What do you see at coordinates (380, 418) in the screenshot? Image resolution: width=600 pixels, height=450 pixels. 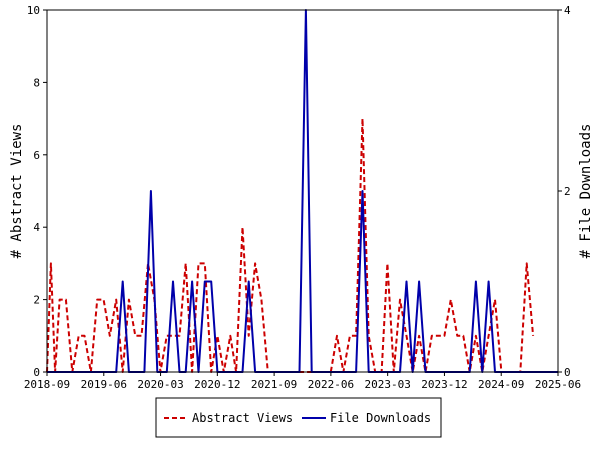 I see `legend-label-file-downloads: File Downloads` at bounding box center [380, 418].